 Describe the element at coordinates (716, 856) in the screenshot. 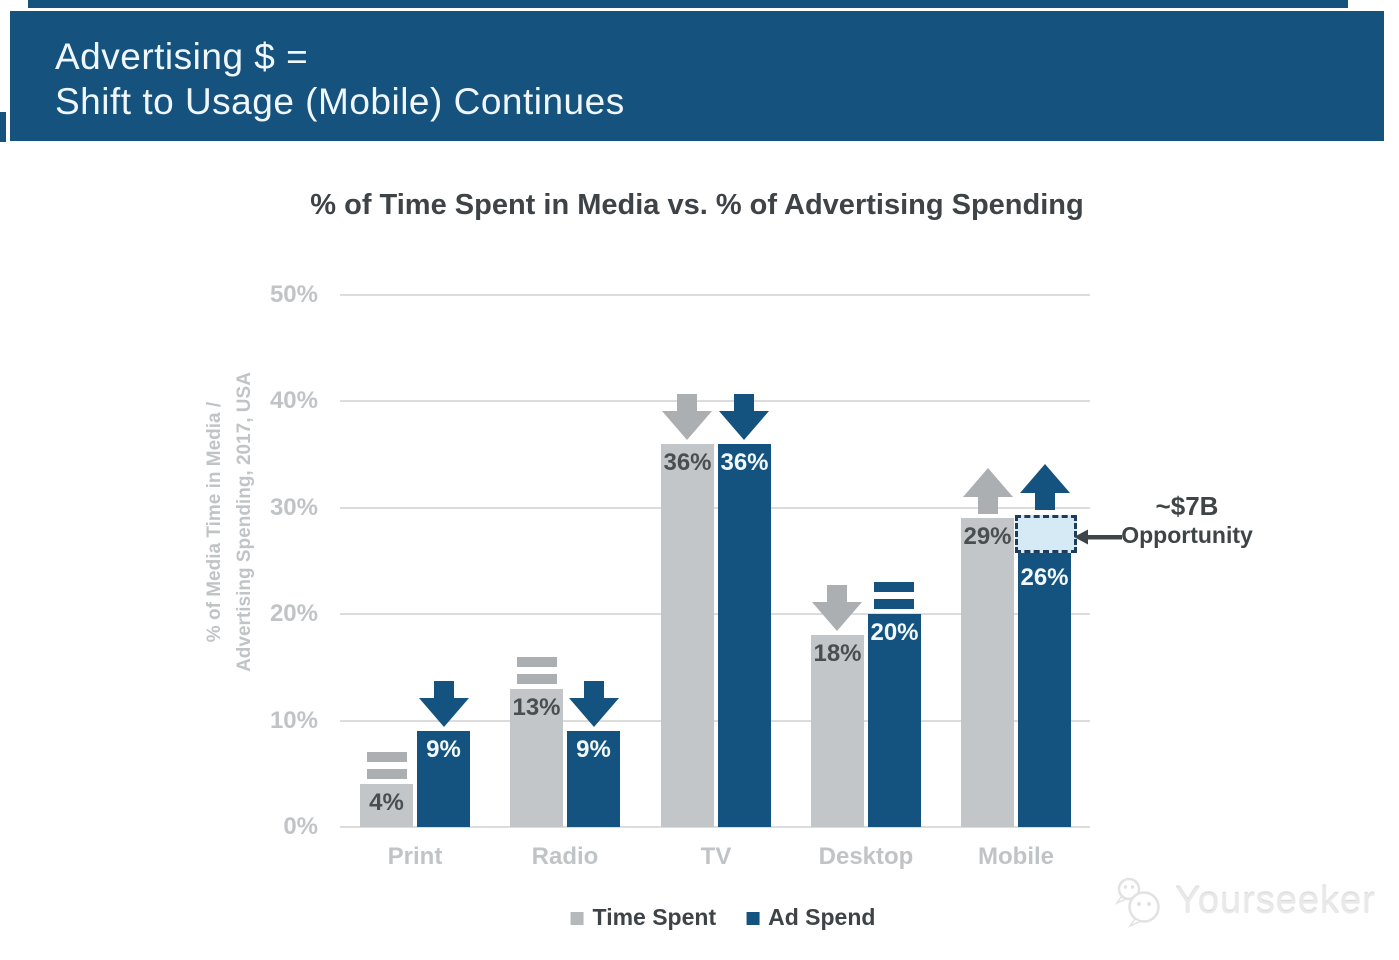

I see `x-axis-label-tv: TV` at that location.